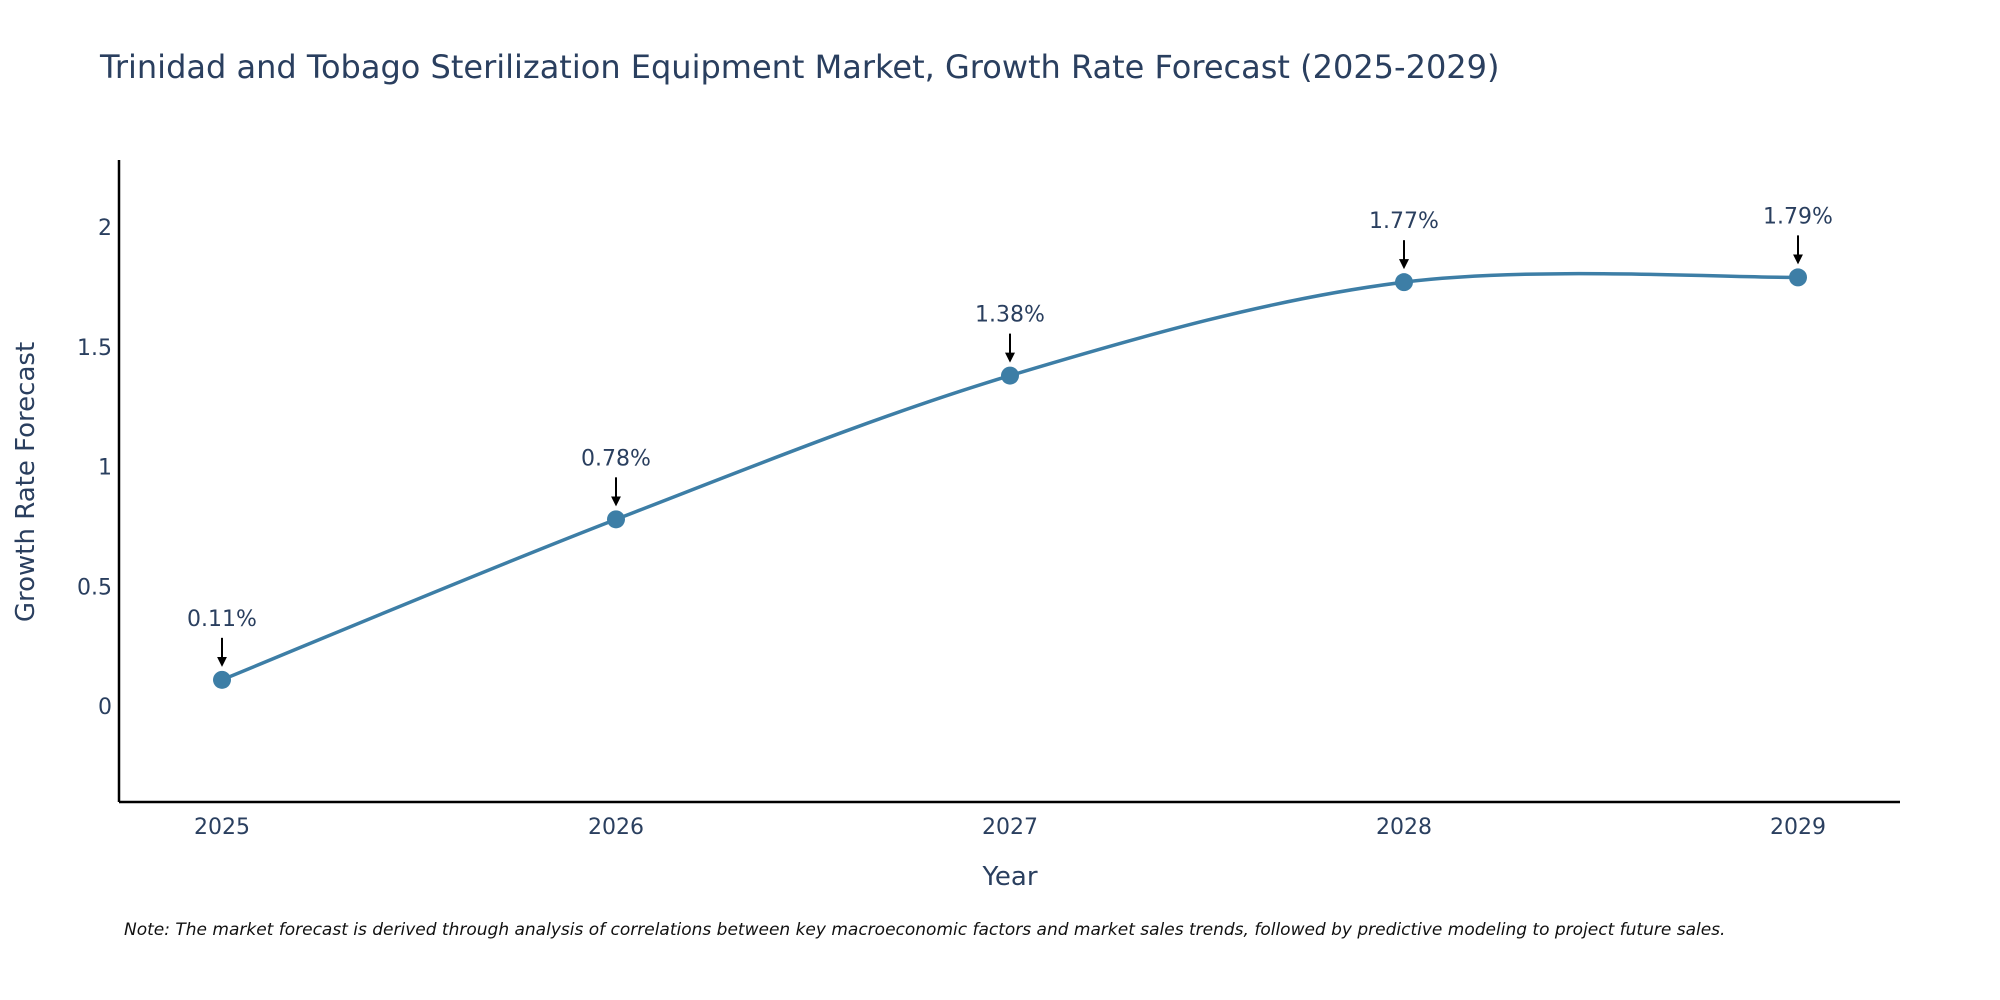  I want to click on data-label: 1.77%, so click(1404, 221).